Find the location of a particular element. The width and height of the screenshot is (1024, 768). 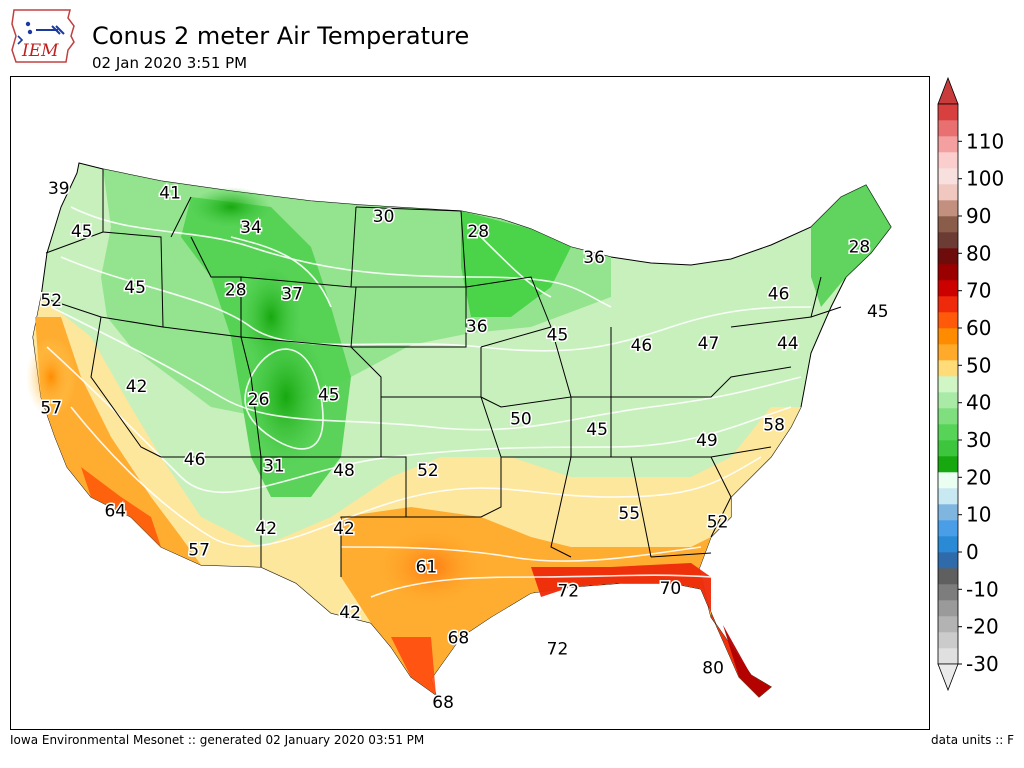

map-temperature-label: 28 is located at coordinates (478, 232).